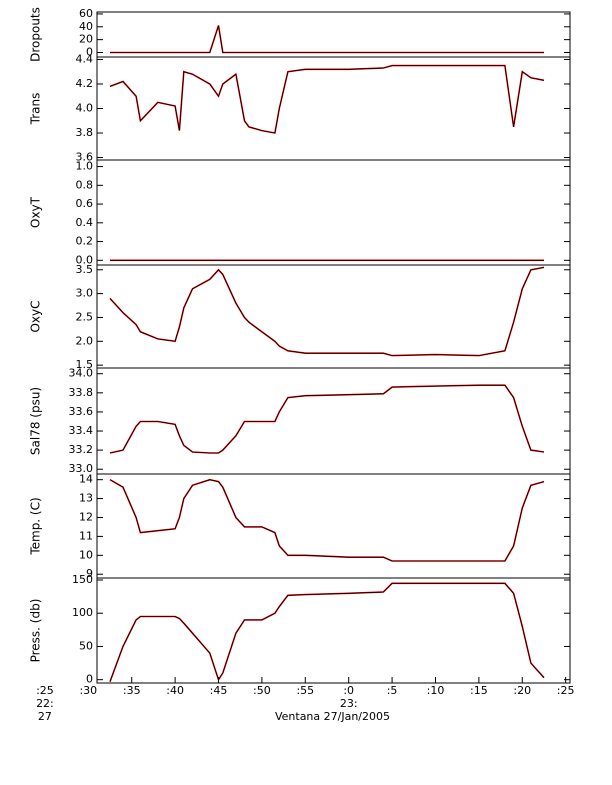 This screenshot has width=612, height=785. What do you see at coordinates (349, 703) in the screenshot?
I see `hour-label: 23:` at bounding box center [349, 703].